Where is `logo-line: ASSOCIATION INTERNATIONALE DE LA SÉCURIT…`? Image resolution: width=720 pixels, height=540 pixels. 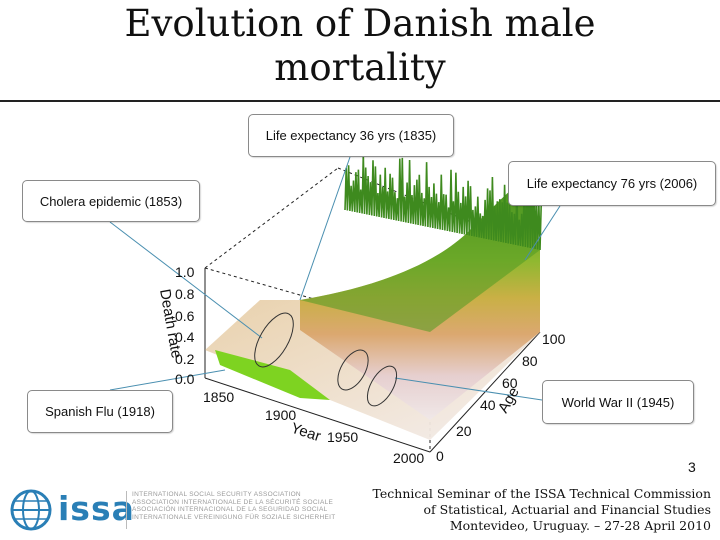
logo-line: ASSOCIATION INTERNATIONALE DE LA SÉCURIT… is located at coordinates (233, 502).